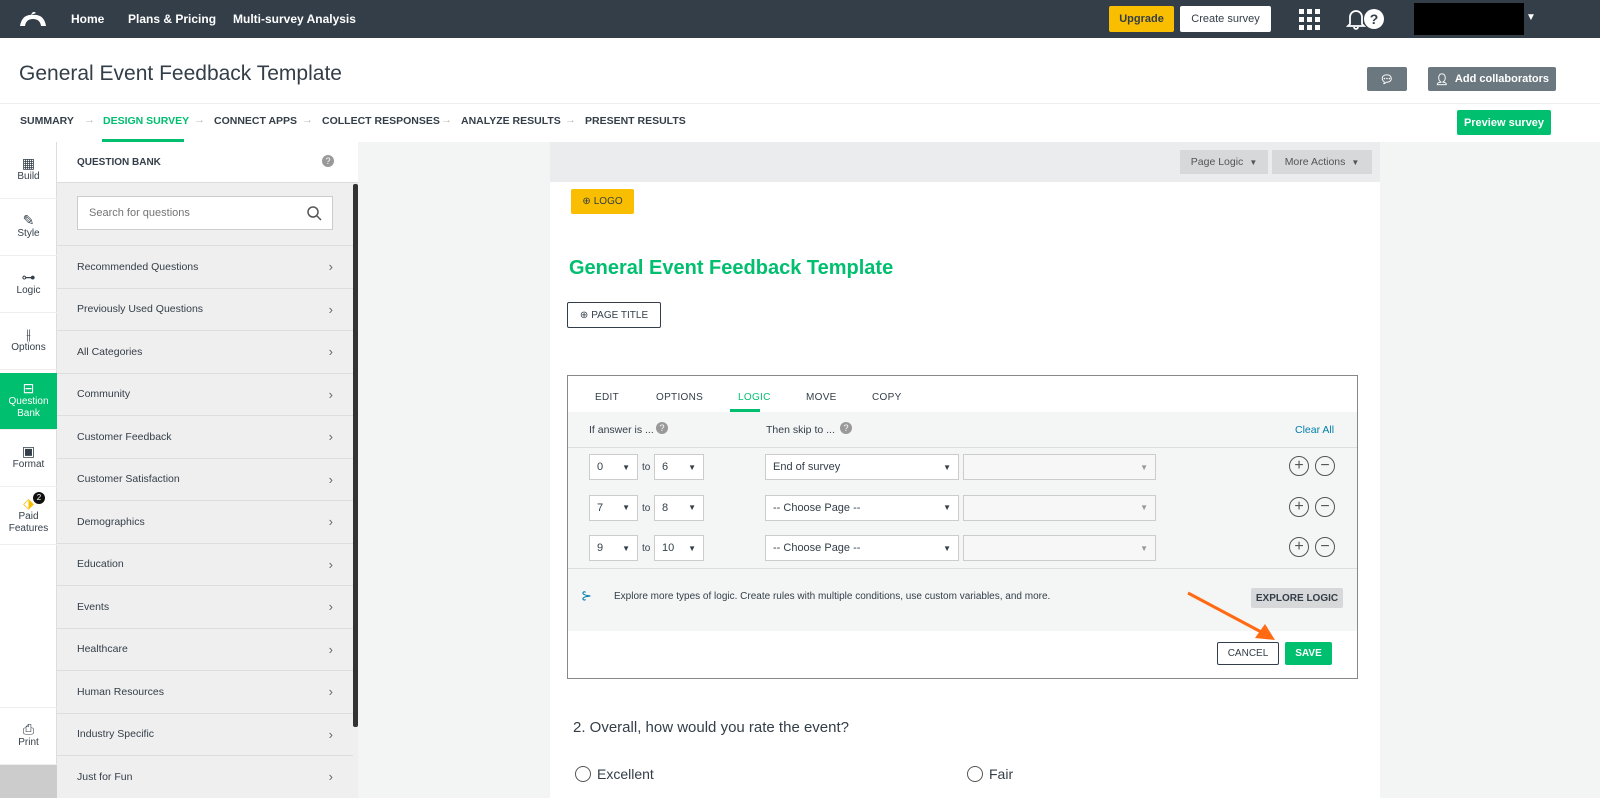 The width and height of the screenshot is (1600, 798). I want to click on question-search-field, so click(183, 213).